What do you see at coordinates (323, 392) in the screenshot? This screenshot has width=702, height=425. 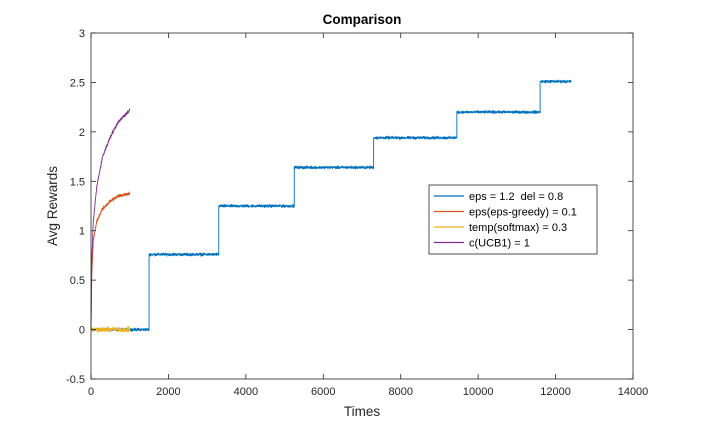 I see `x-tick-label: 6000` at bounding box center [323, 392].